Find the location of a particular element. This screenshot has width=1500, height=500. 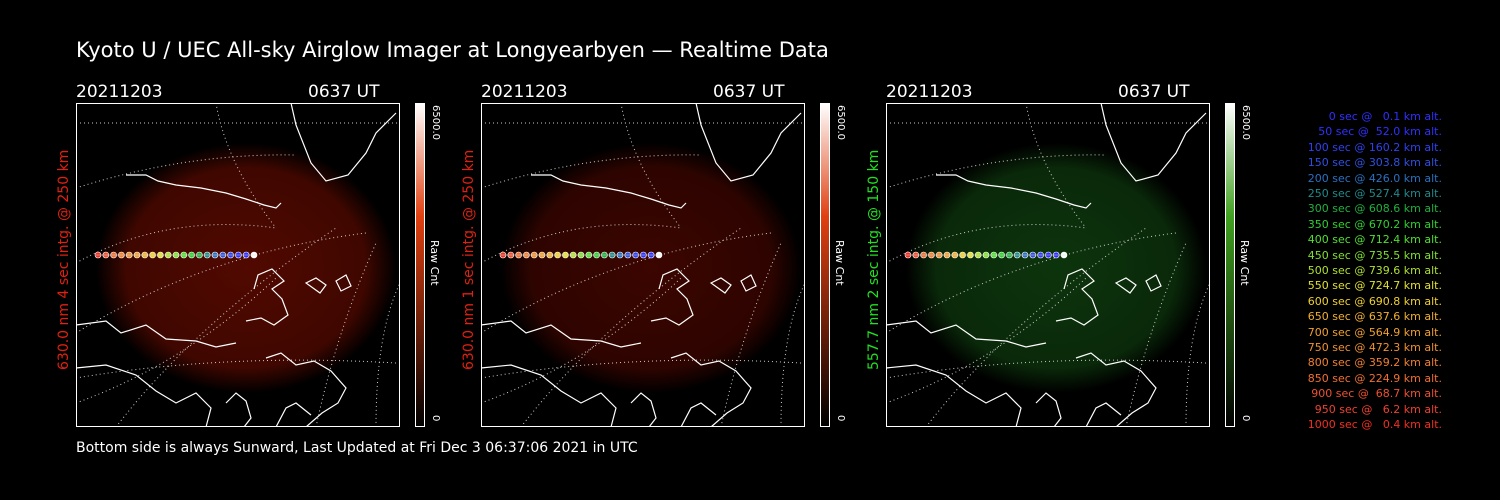

legend-entry: 750 sec @ 472.3 km alt. is located at coordinates (1374, 347).